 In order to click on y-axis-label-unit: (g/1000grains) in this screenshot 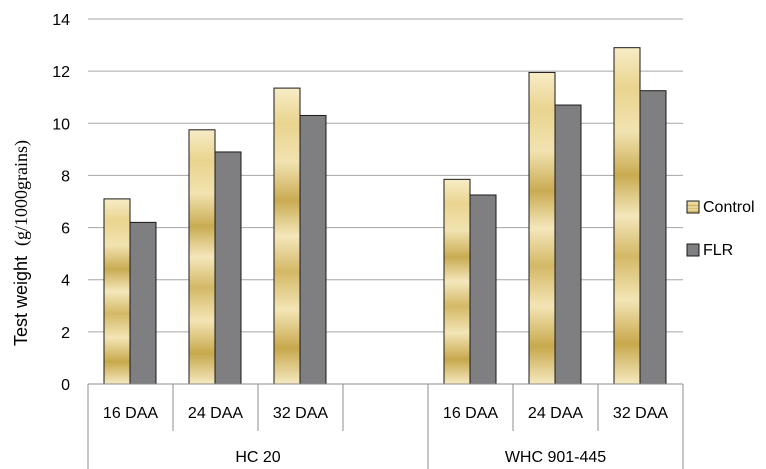, I will do `click(21, 193)`.